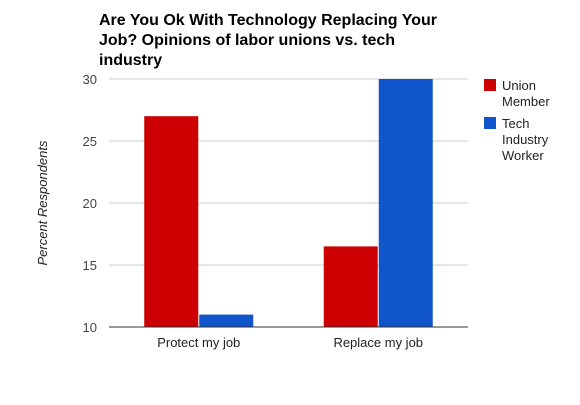 Image resolution: width=580 pixels, height=405 pixels. What do you see at coordinates (247, 40) in the screenshot?
I see `chart-title-line-2: Job? Opinions of labor unions vs. tech` at bounding box center [247, 40].